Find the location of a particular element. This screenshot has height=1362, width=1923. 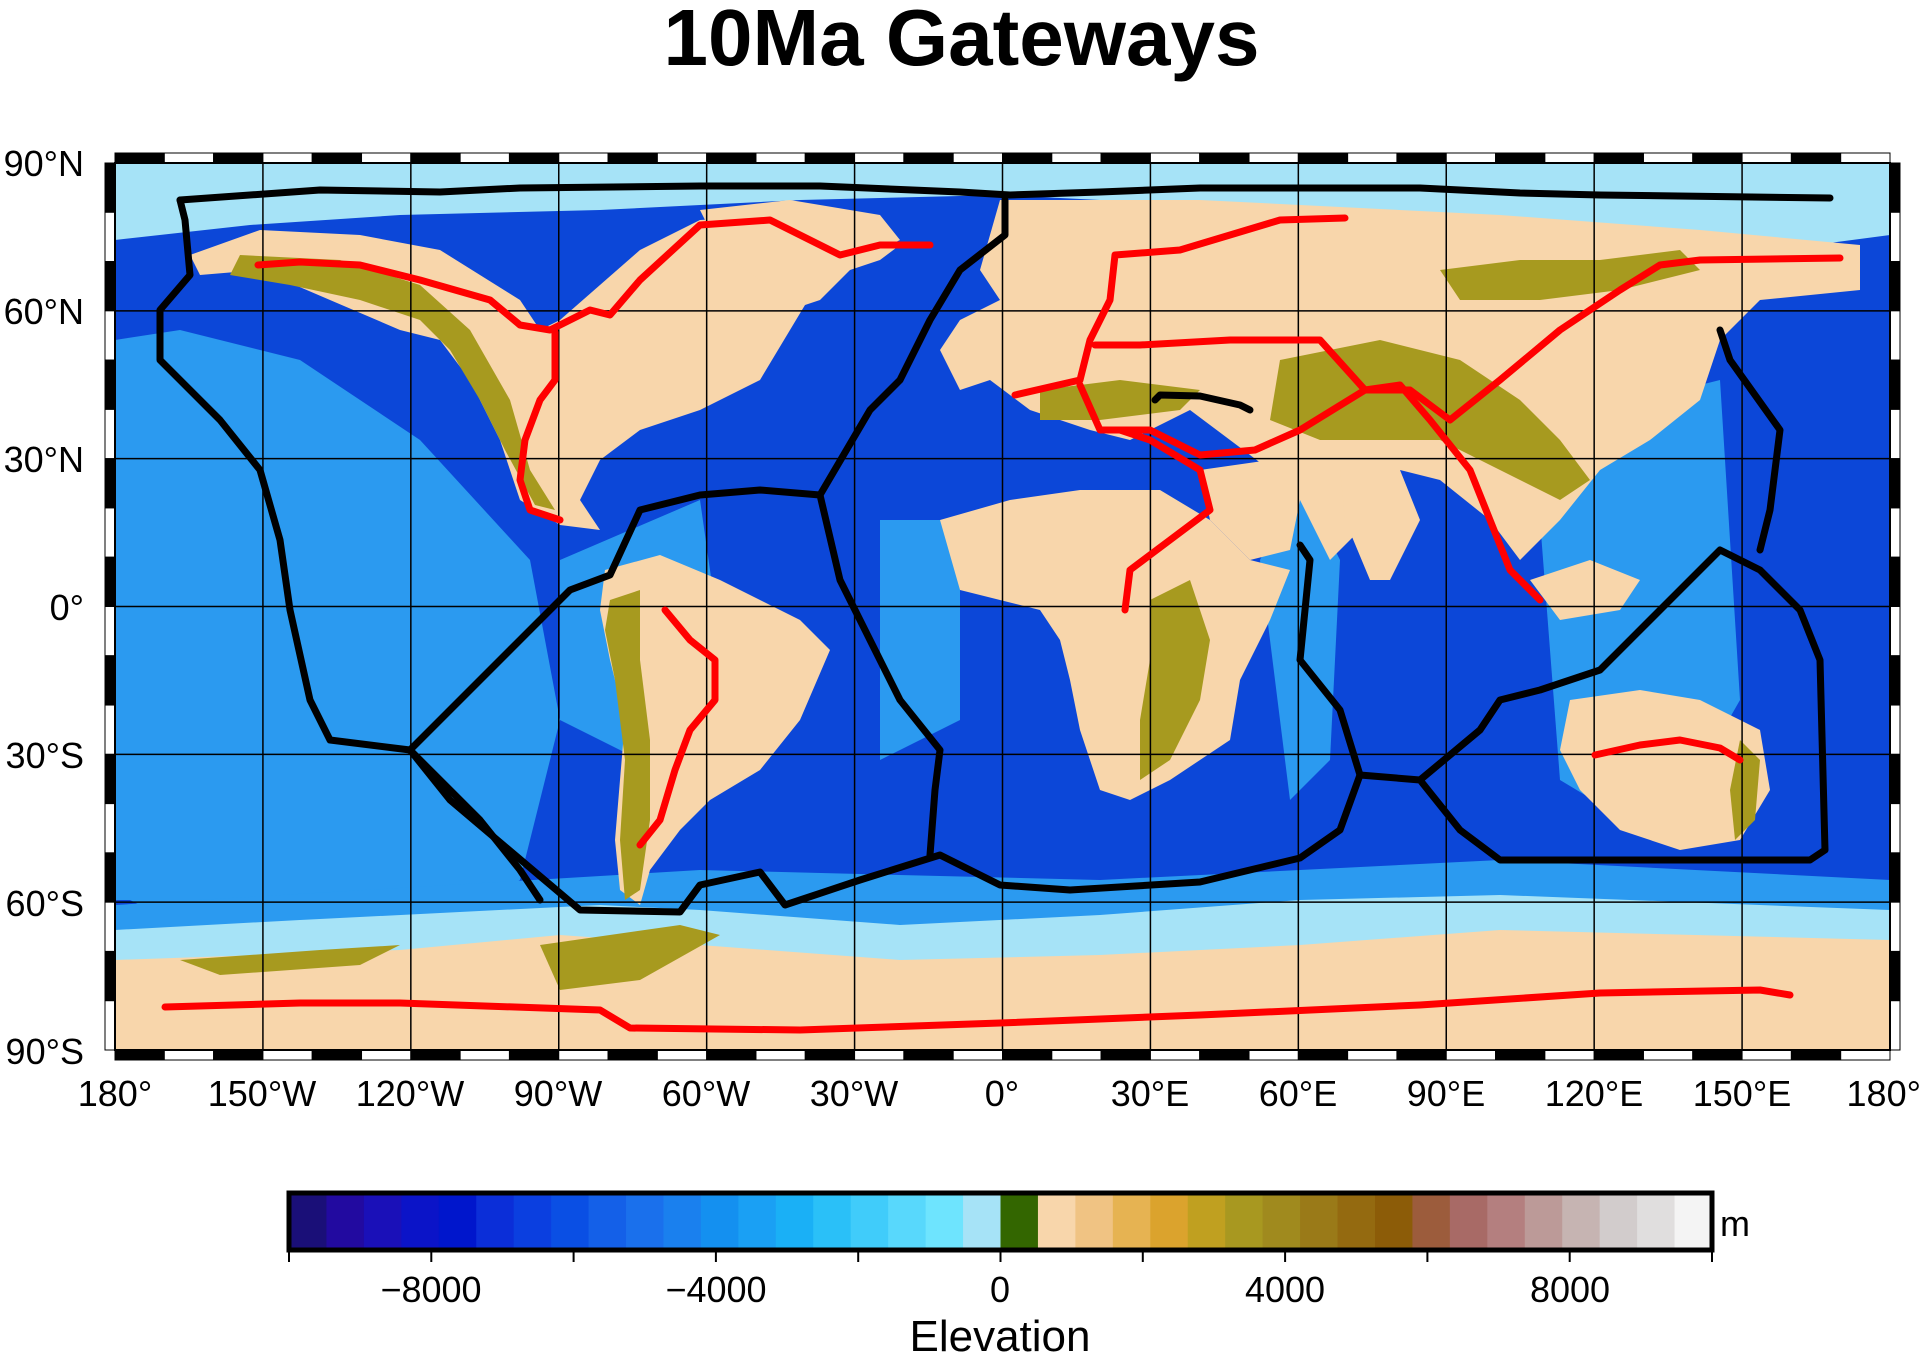

mountains-andes is located at coordinates (627, 745).